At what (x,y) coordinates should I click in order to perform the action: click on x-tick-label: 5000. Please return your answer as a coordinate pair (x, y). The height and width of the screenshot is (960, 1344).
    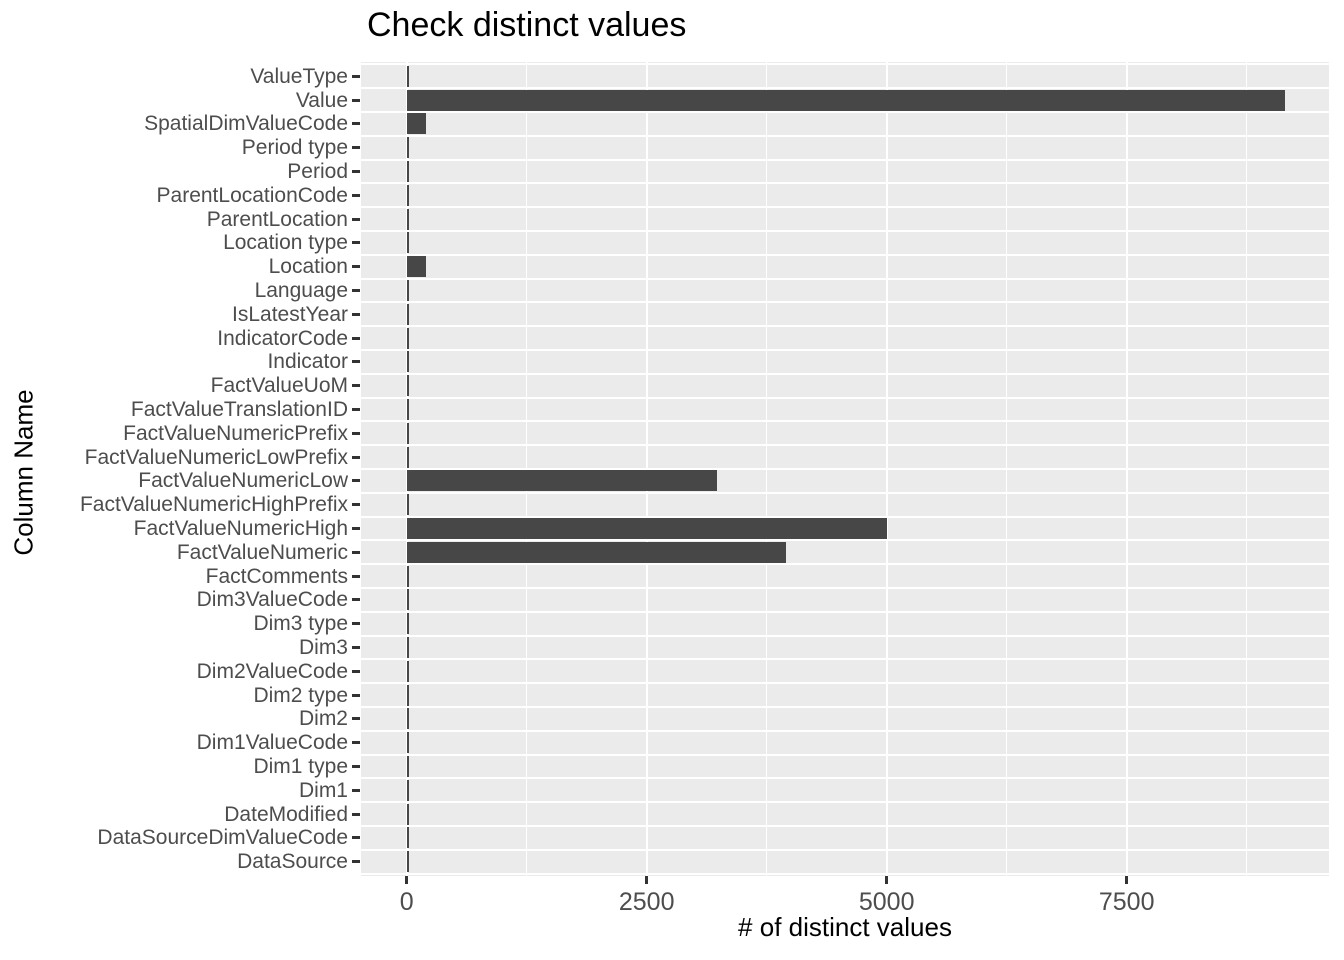
    Looking at the image, I should click on (886, 902).